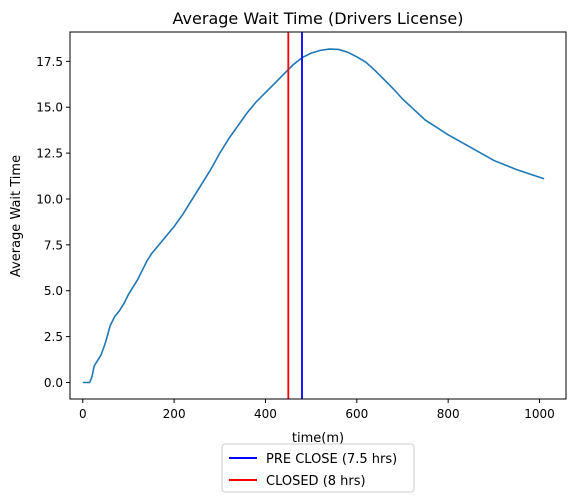 This screenshot has height=501, width=579. Describe the element at coordinates (356, 414) in the screenshot. I see `x-tick-label: 600` at that location.